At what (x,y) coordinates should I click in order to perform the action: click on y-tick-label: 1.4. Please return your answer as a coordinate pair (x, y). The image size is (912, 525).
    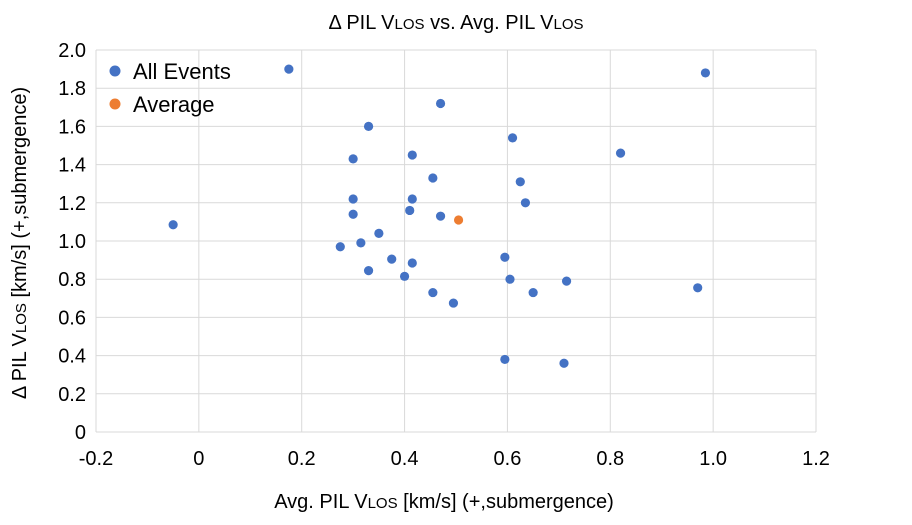
    Looking at the image, I should click on (72, 166).